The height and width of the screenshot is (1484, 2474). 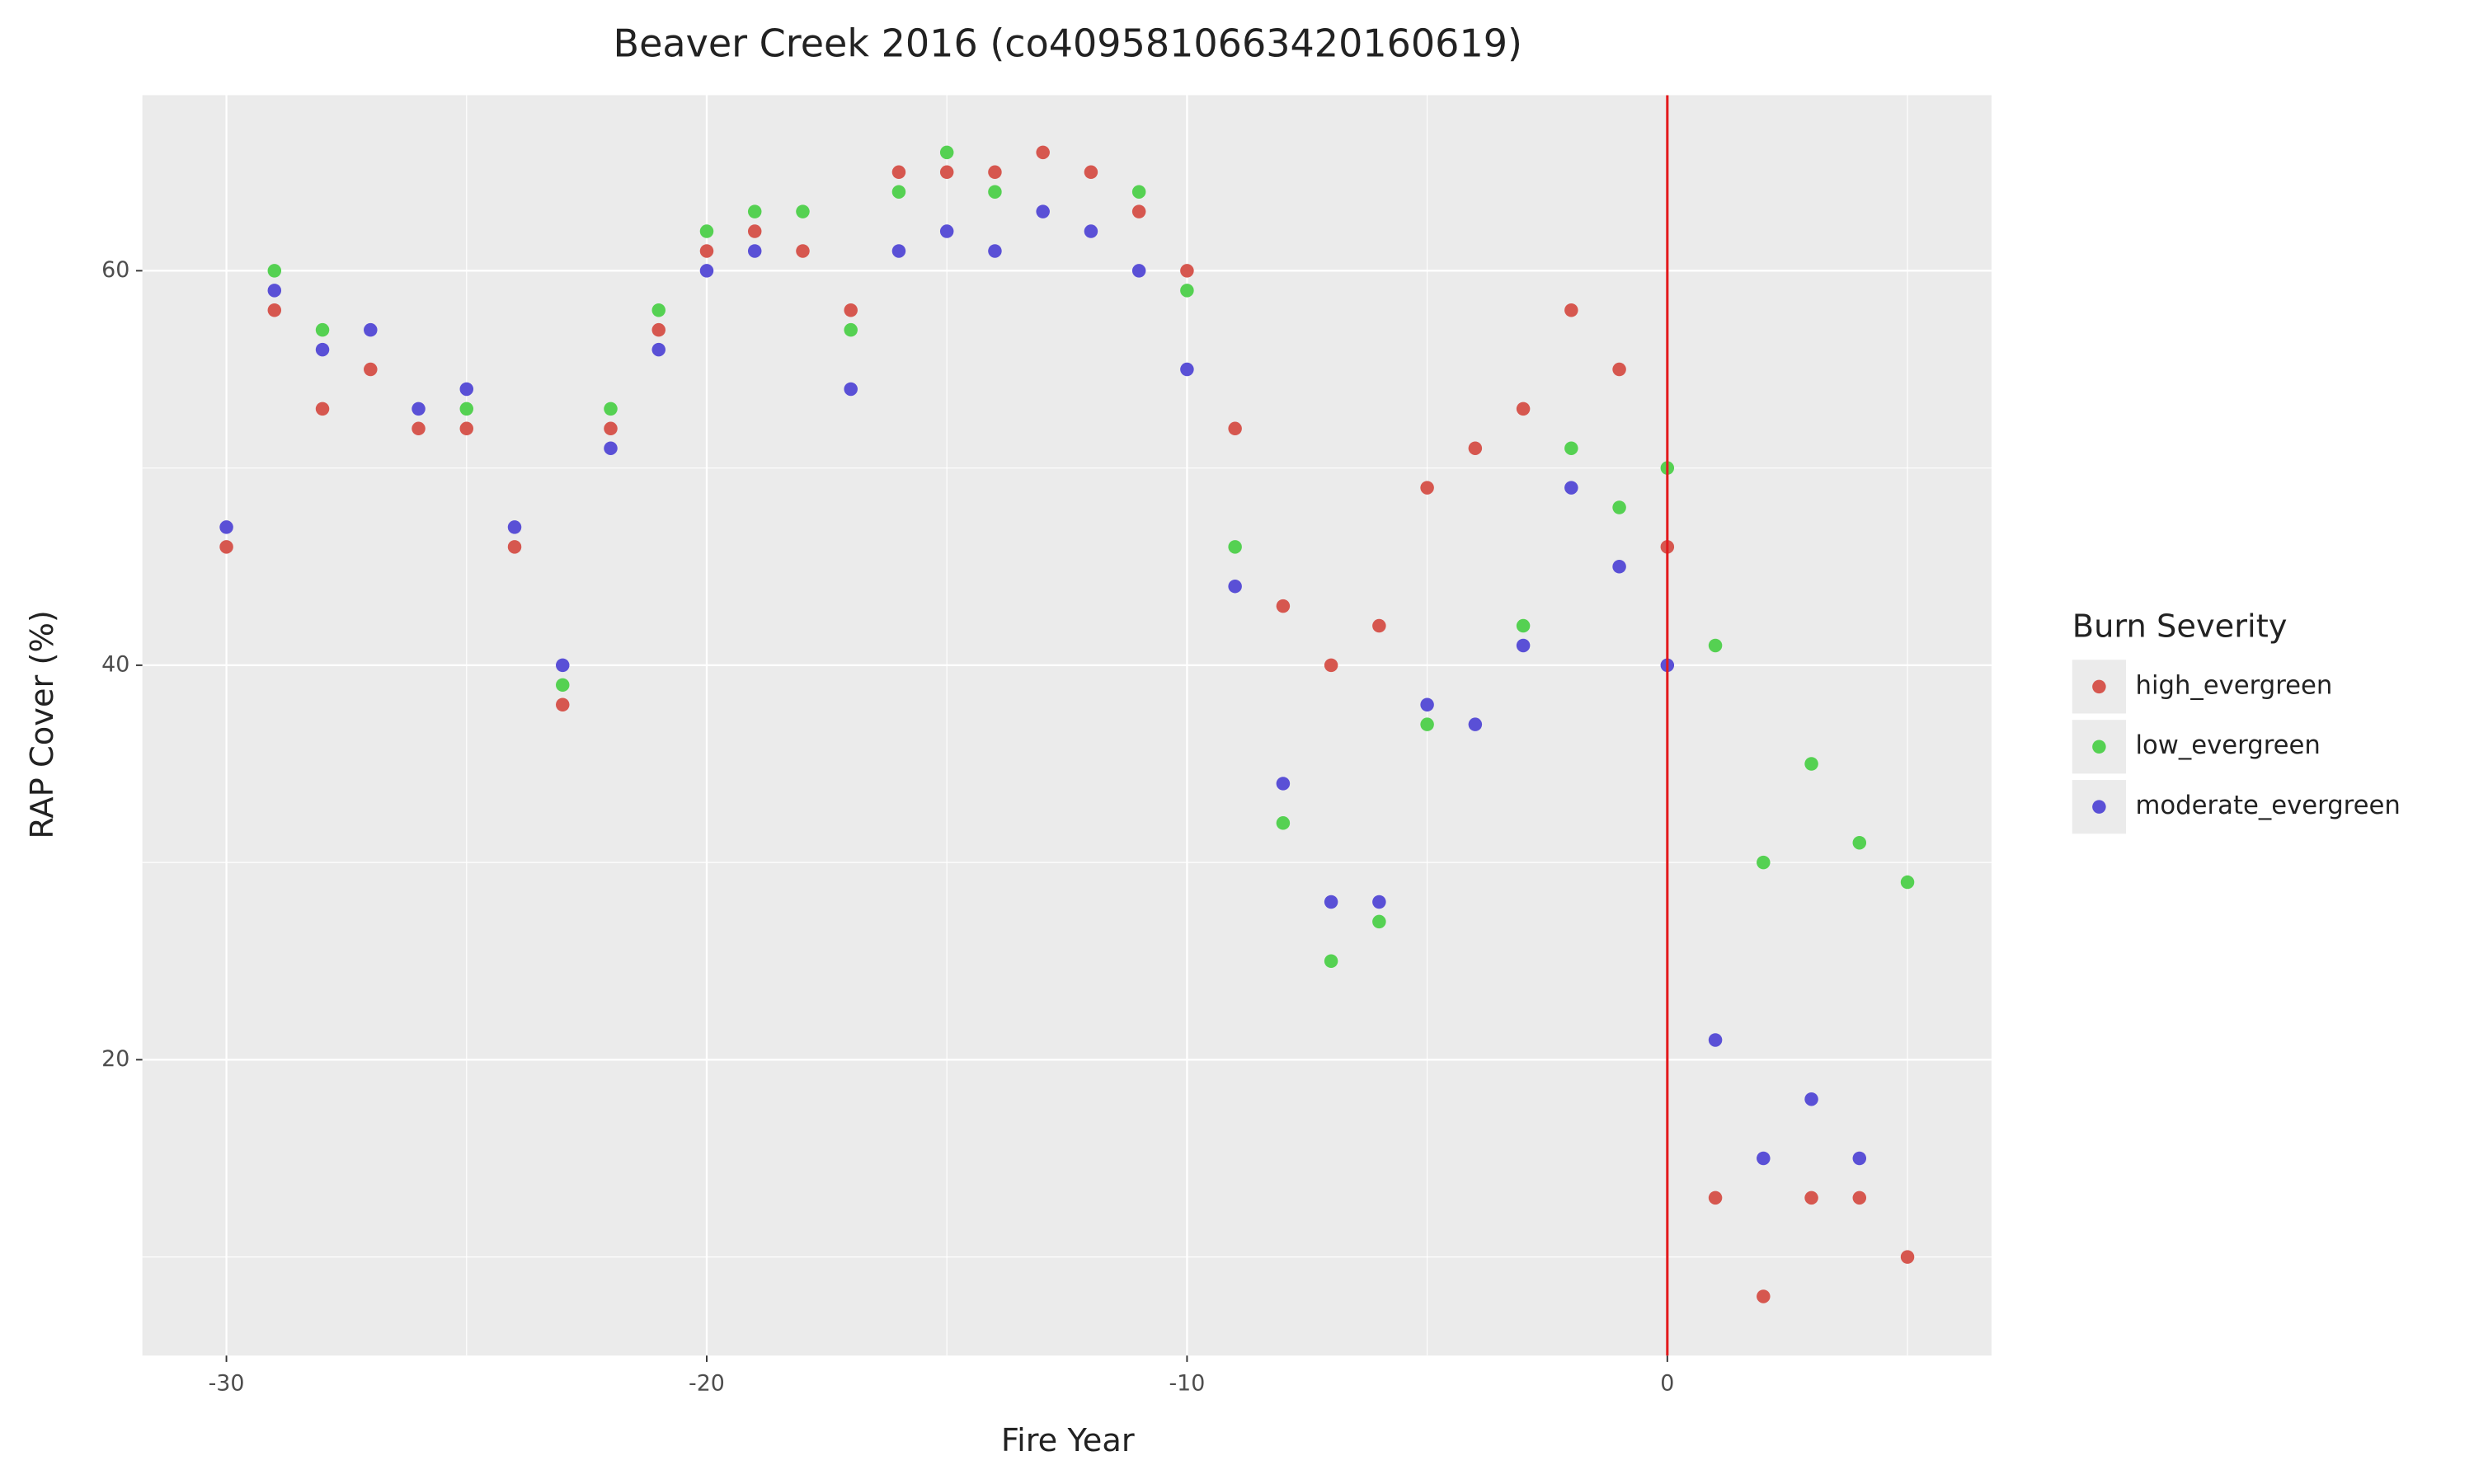 I want to click on x-tick-label: -30, so click(x=227, y=1383).